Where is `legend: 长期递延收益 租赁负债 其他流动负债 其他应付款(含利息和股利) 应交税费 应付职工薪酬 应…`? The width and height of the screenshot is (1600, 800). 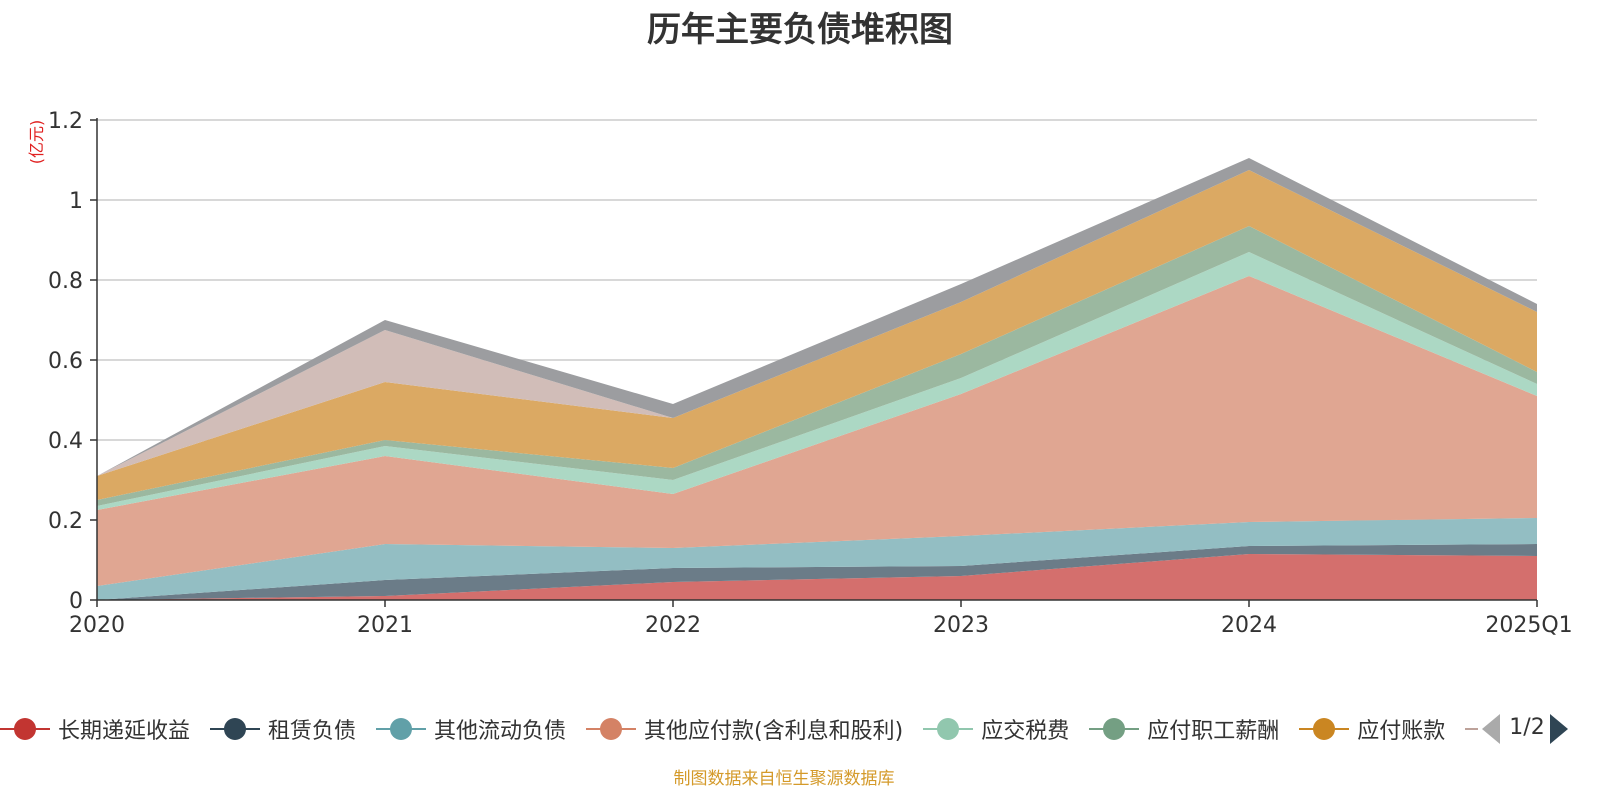
legend: 长期递延收益 租赁负债 其他流动负债 其他应付款(含利息和股利) 应交税费 应付职工薪酬 应… is located at coordinates (739, 733).